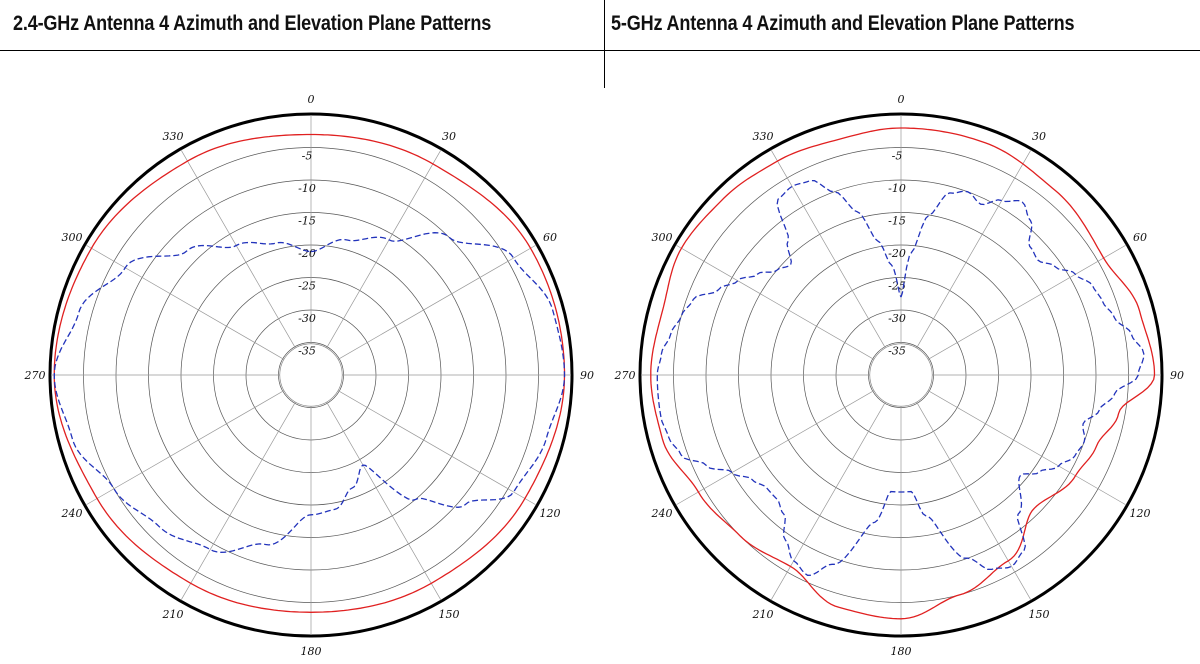  Describe the element at coordinates (604, 44) in the screenshot. I see `header-divider` at that location.